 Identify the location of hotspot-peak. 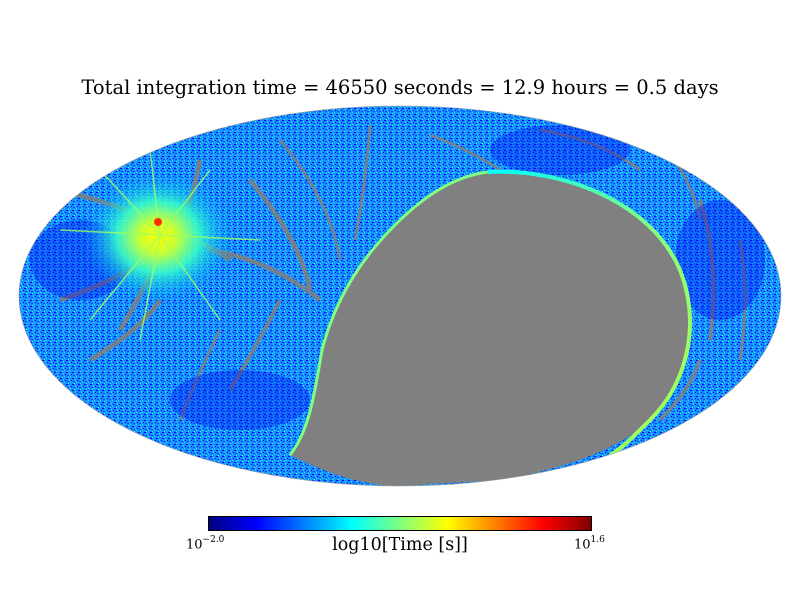
(158, 222).